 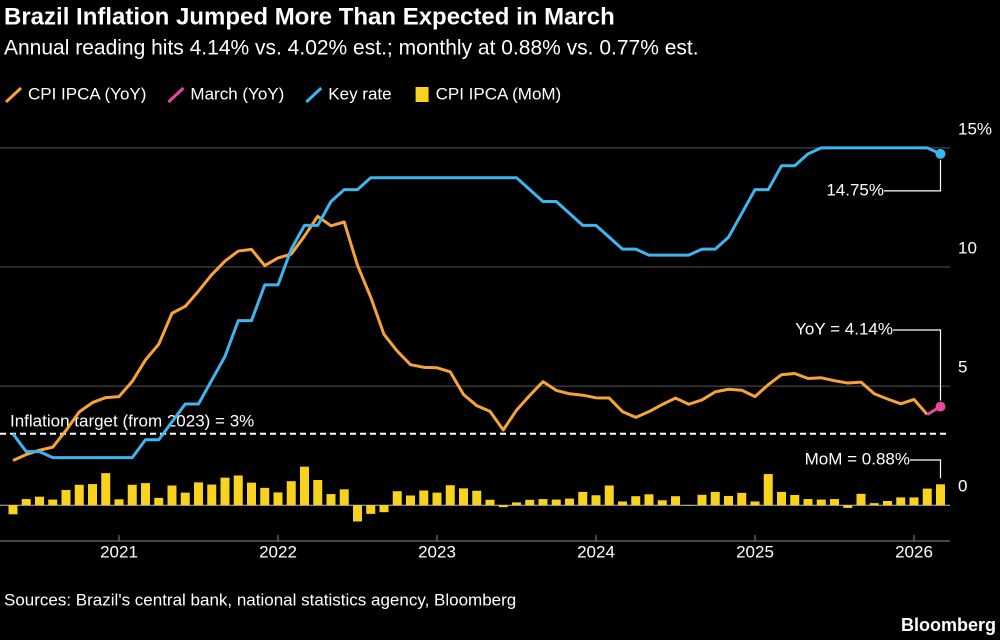 What do you see at coordinates (359, 93) in the screenshot?
I see `legend-label: Key rate` at bounding box center [359, 93].